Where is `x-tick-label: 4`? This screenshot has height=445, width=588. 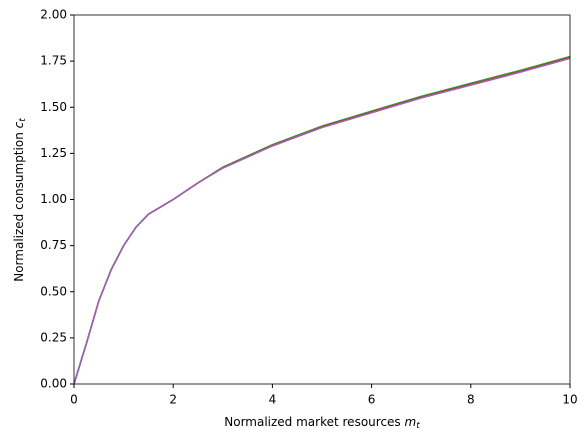 x-tick-label: 4 is located at coordinates (273, 400).